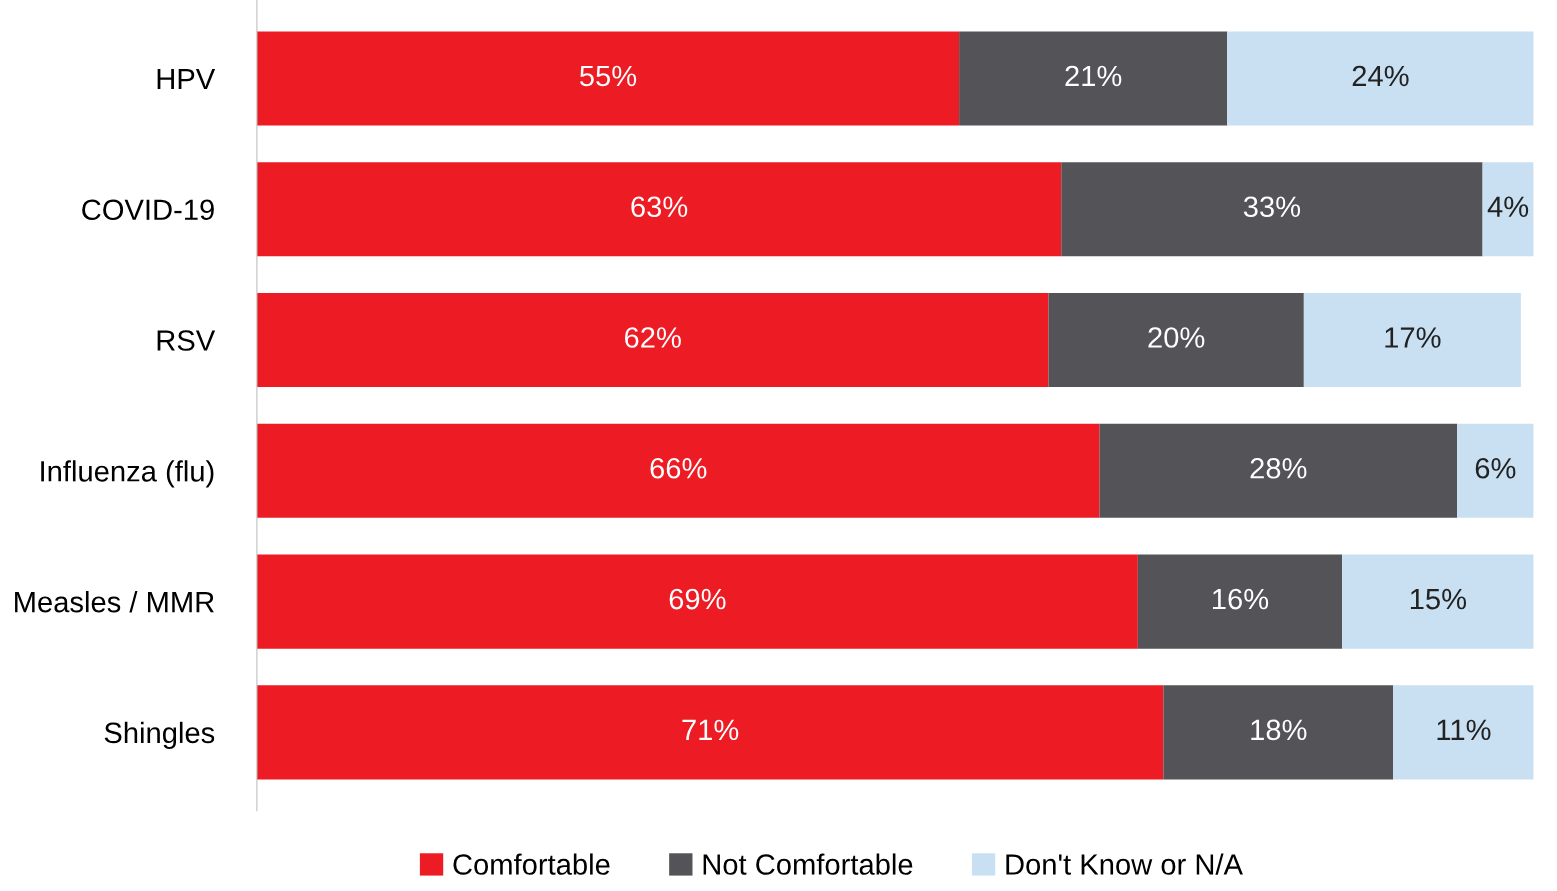 This screenshot has height=891, width=1557. I want to click on data-label: 71%, so click(710, 730).